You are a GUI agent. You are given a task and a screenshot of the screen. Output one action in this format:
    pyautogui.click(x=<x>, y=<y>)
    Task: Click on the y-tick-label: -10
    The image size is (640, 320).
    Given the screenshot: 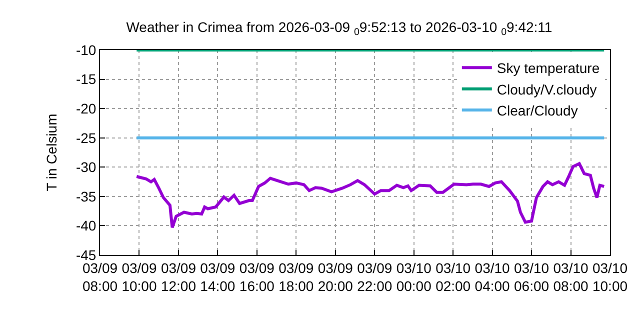 What is the action you would take?
    pyautogui.click(x=86, y=50)
    